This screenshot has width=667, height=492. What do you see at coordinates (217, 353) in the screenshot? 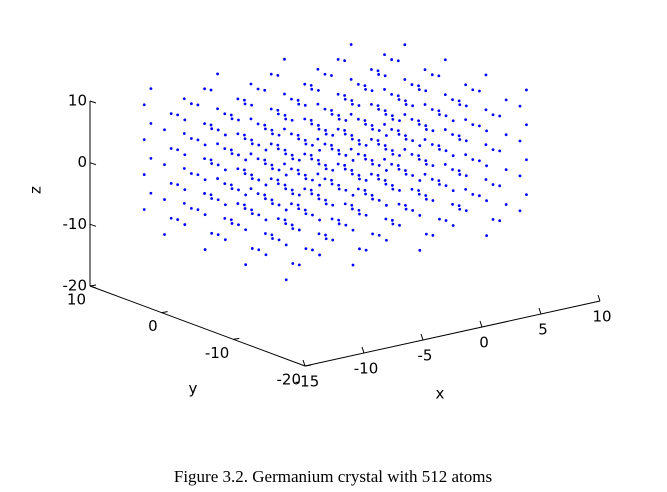
I see `y-tick-label: -10` at bounding box center [217, 353].